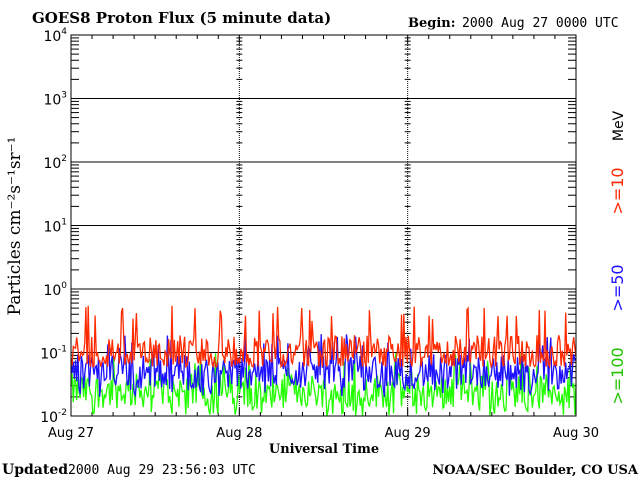  What do you see at coordinates (432, 23) in the screenshot?
I see `begin-label: Begin:` at bounding box center [432, 23].